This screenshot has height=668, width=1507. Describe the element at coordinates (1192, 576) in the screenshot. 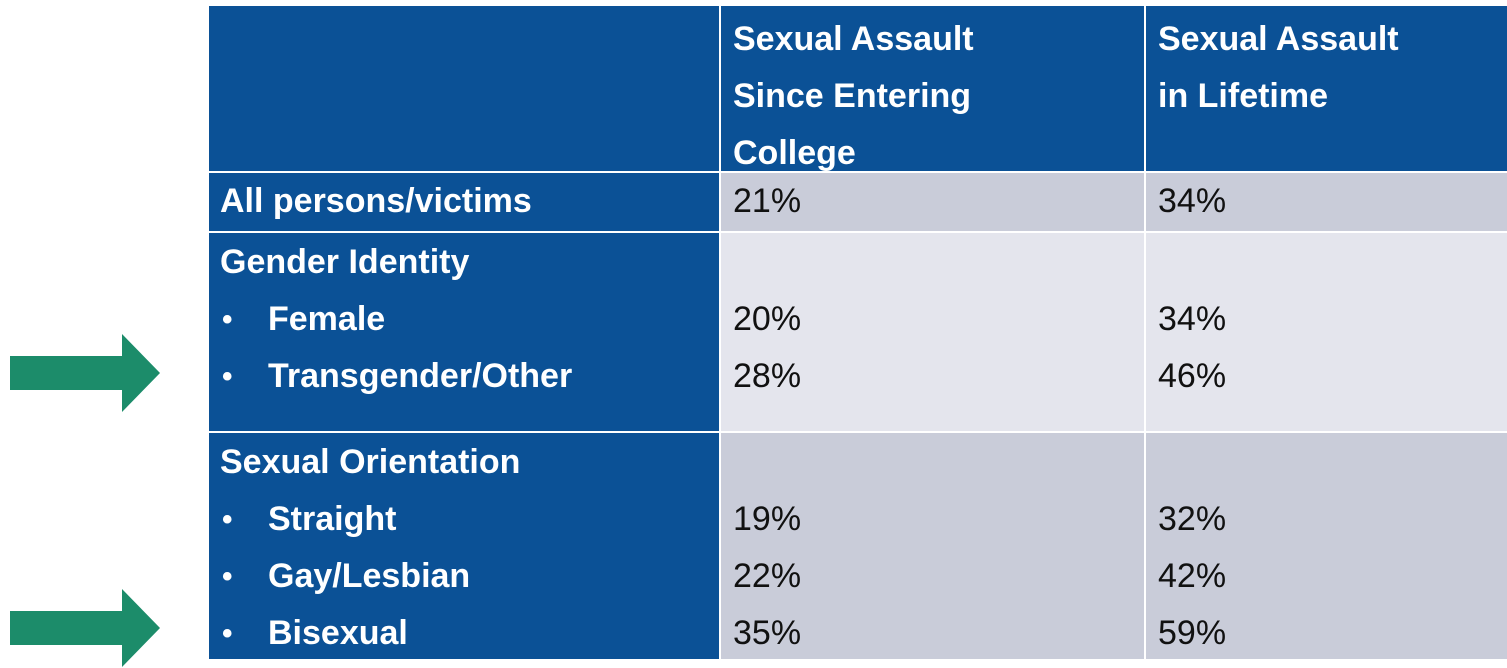

I see `value: 42%` at that location.